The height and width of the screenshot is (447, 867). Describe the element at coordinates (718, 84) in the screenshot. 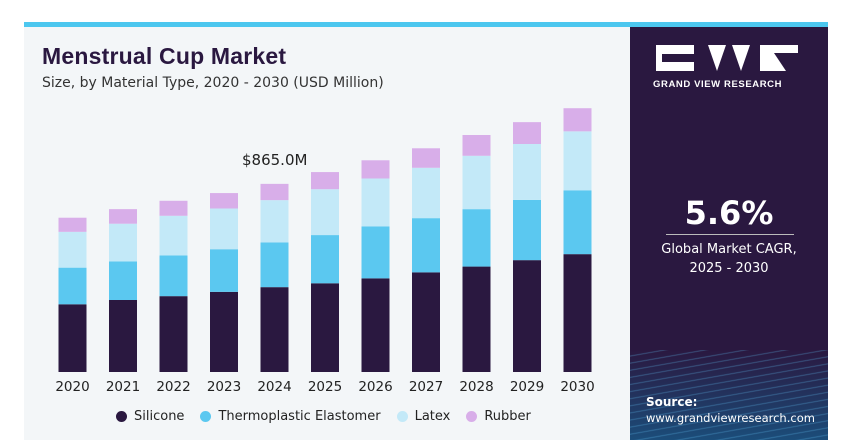

I see `brand-name: GRAND VIEW RESEARCH` at that location.